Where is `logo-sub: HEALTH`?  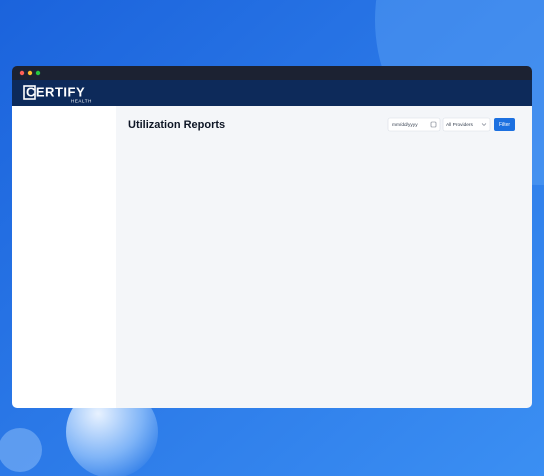
logo-sub: HEALTH is located at coordinates (81, 101).